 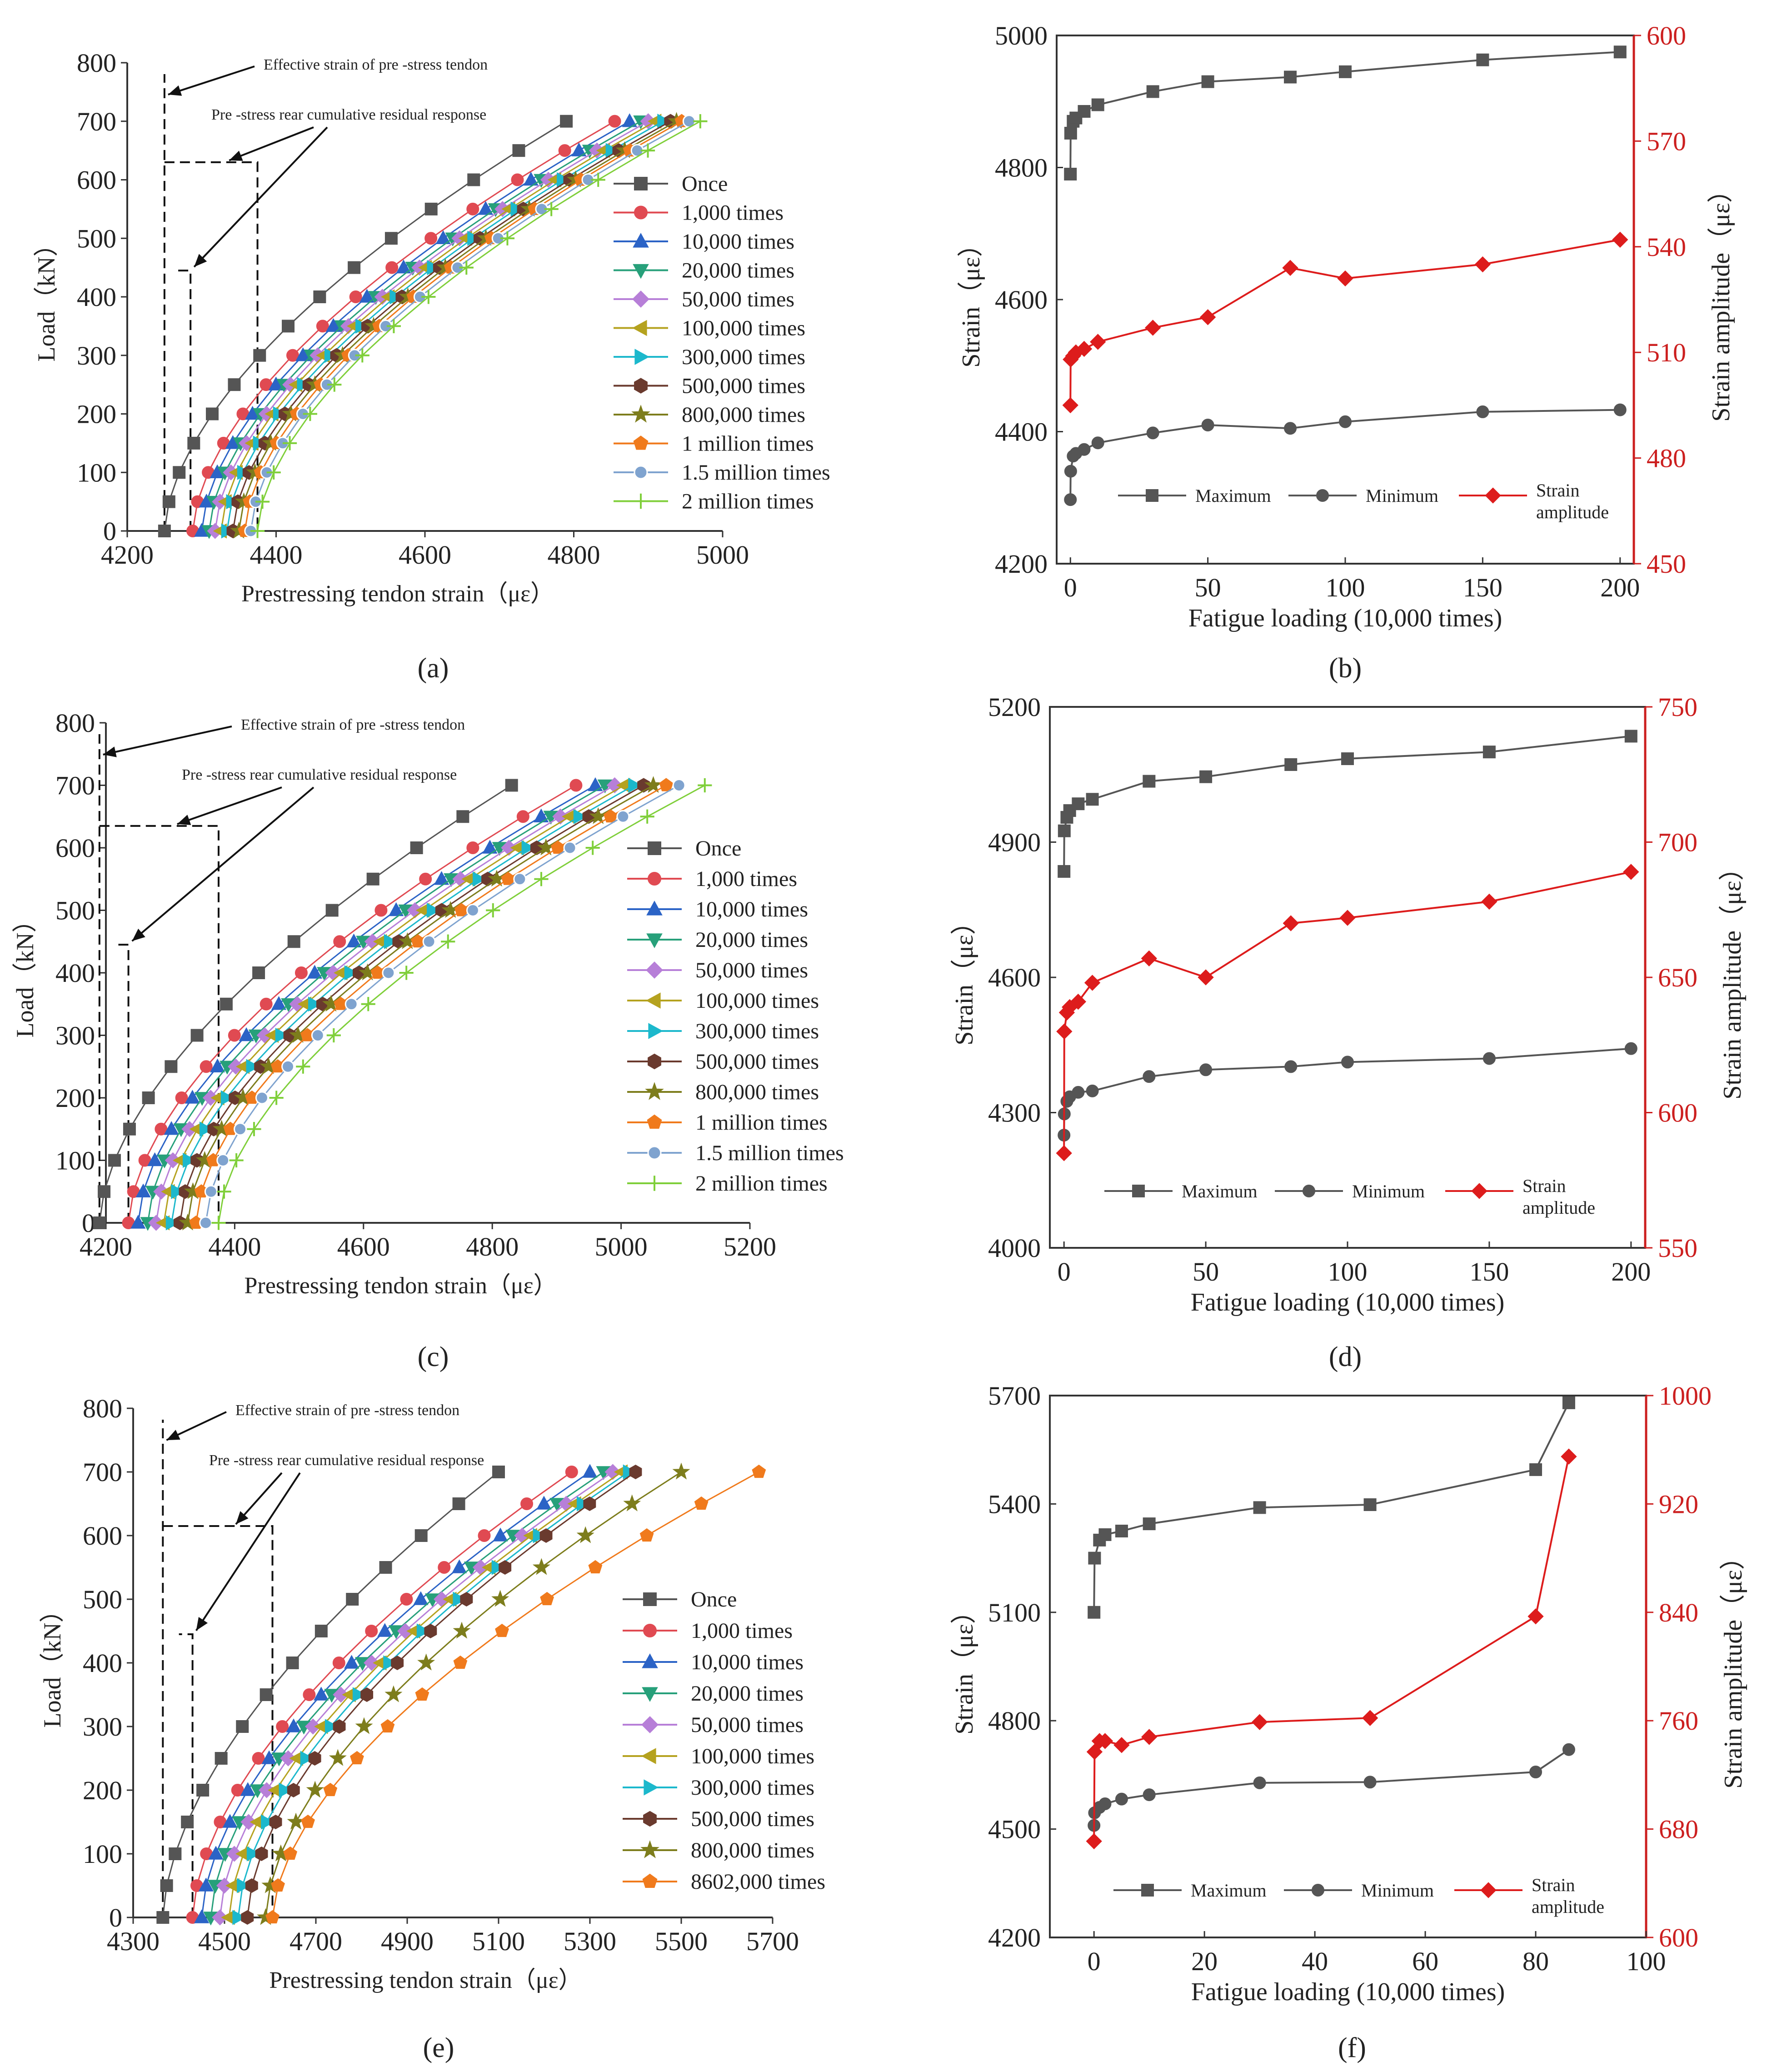 I want to click on y-axis-title: Load（kN）, so click(x=52, y=1663).